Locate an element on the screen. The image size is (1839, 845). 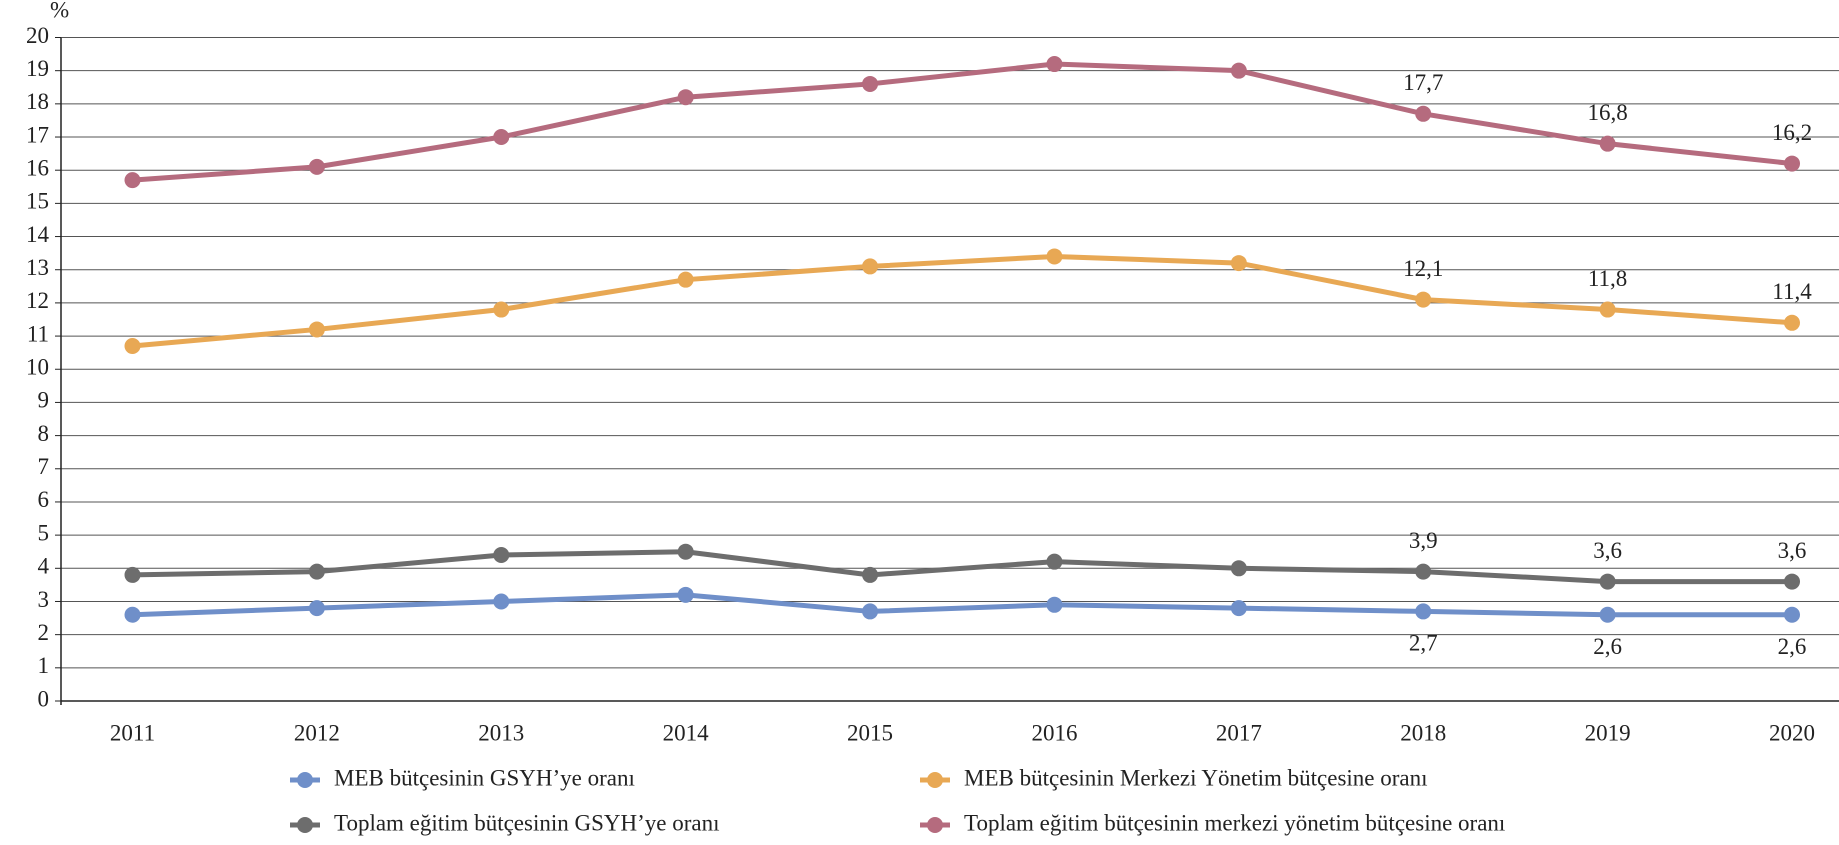
x-tick-label: 2012 is located at coordinates (317, 732).